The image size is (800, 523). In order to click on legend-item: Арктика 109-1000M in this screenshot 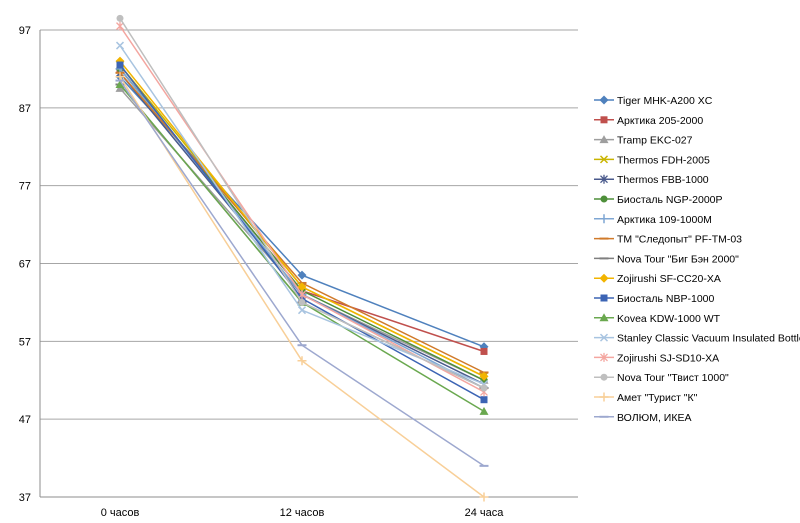, I will do `click(653, 220)`.